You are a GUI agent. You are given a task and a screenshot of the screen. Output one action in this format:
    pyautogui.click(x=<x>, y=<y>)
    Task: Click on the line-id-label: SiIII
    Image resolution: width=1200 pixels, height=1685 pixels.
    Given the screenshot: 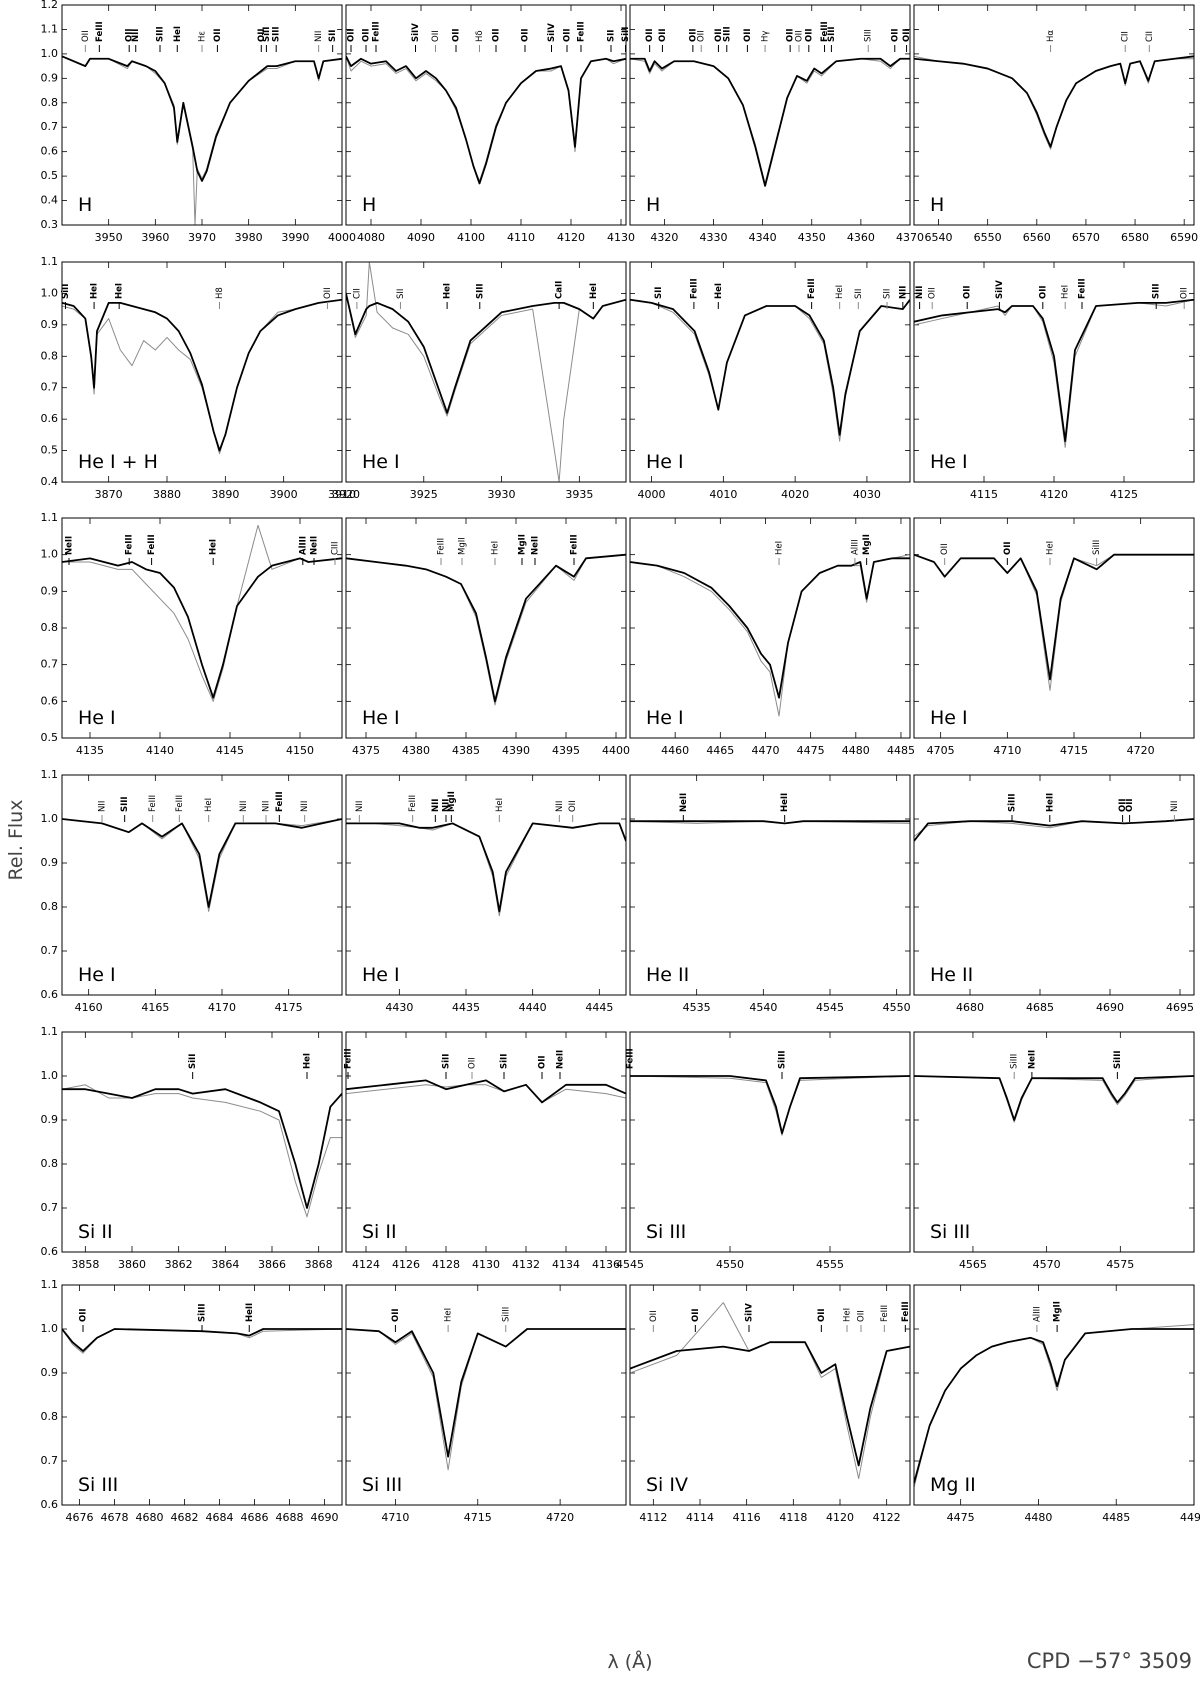 What is the action you would take?
    pyautogui.click(x=1097, y=547)
    